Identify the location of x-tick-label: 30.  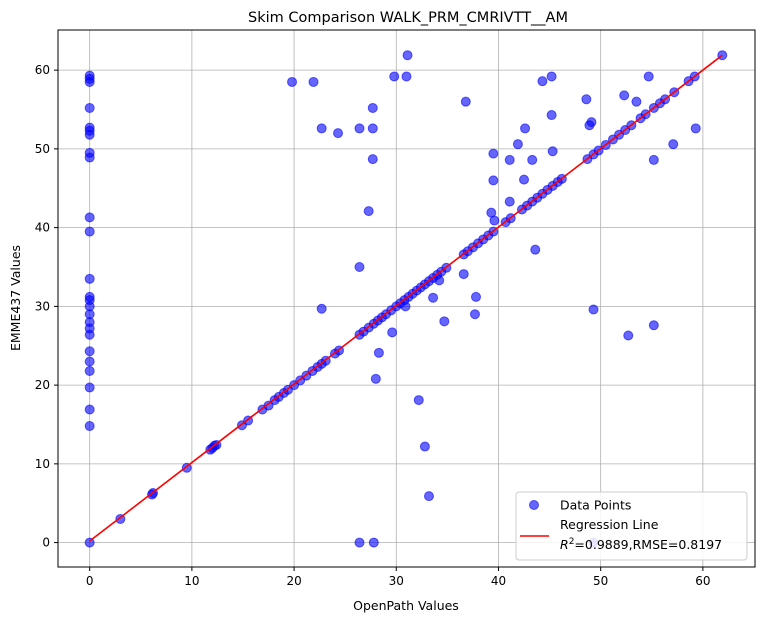
(396, 581).